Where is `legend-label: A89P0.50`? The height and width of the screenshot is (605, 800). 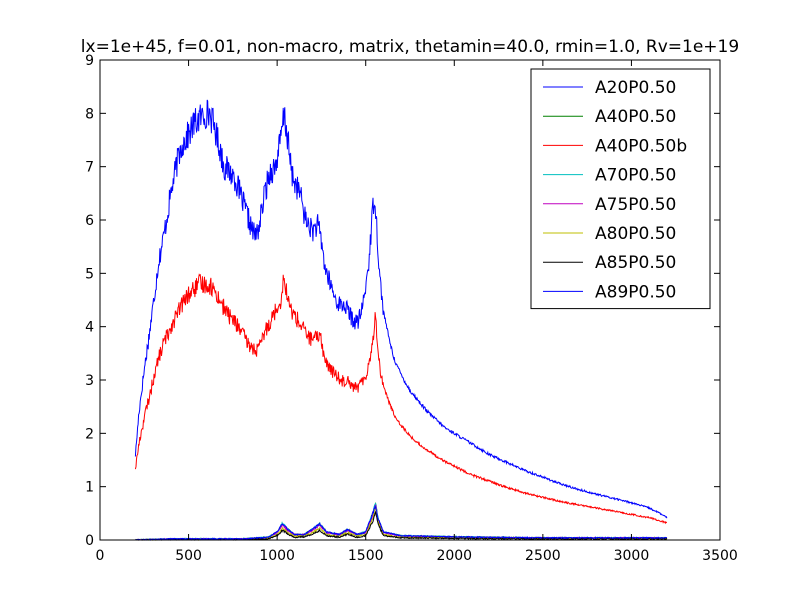
legend-label: A89P0.50 is located at coordinates (635, 292).